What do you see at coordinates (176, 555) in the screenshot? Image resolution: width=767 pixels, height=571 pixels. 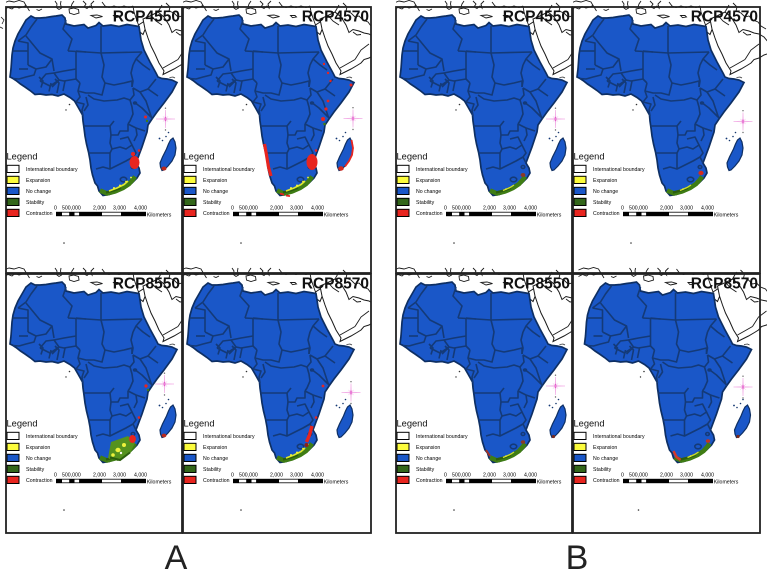 I see `svg-text: A` at bounding box center [176, 555].